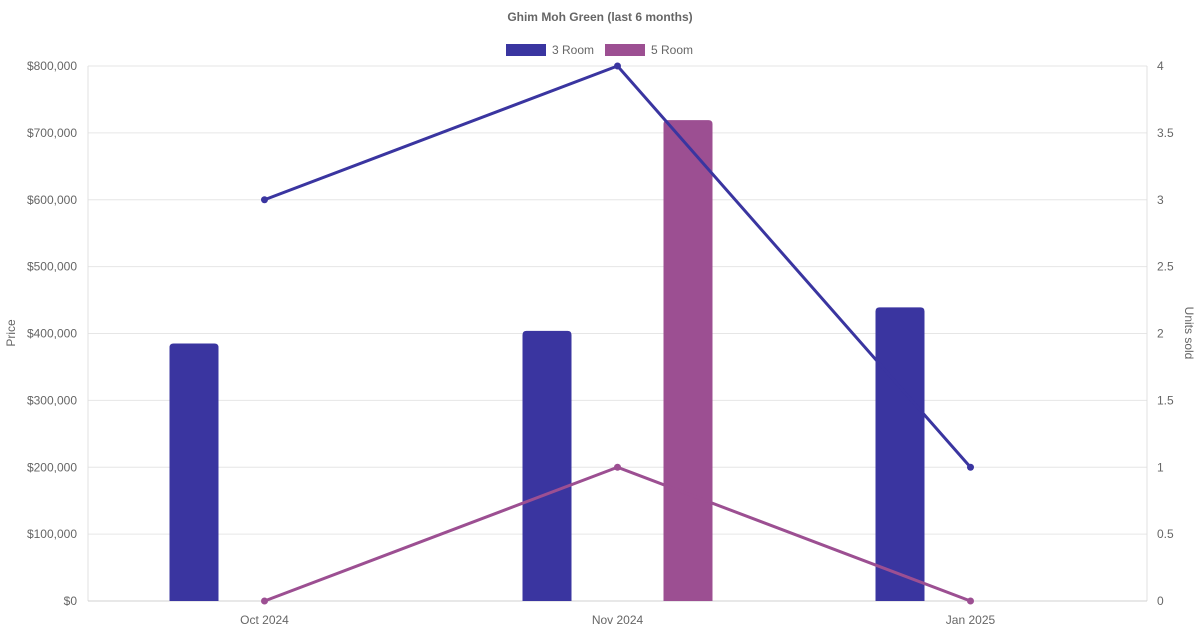  Describe the element at coordinates (52, 267) in the screenshot. I see `left-tick-label: $500,000` at that location.